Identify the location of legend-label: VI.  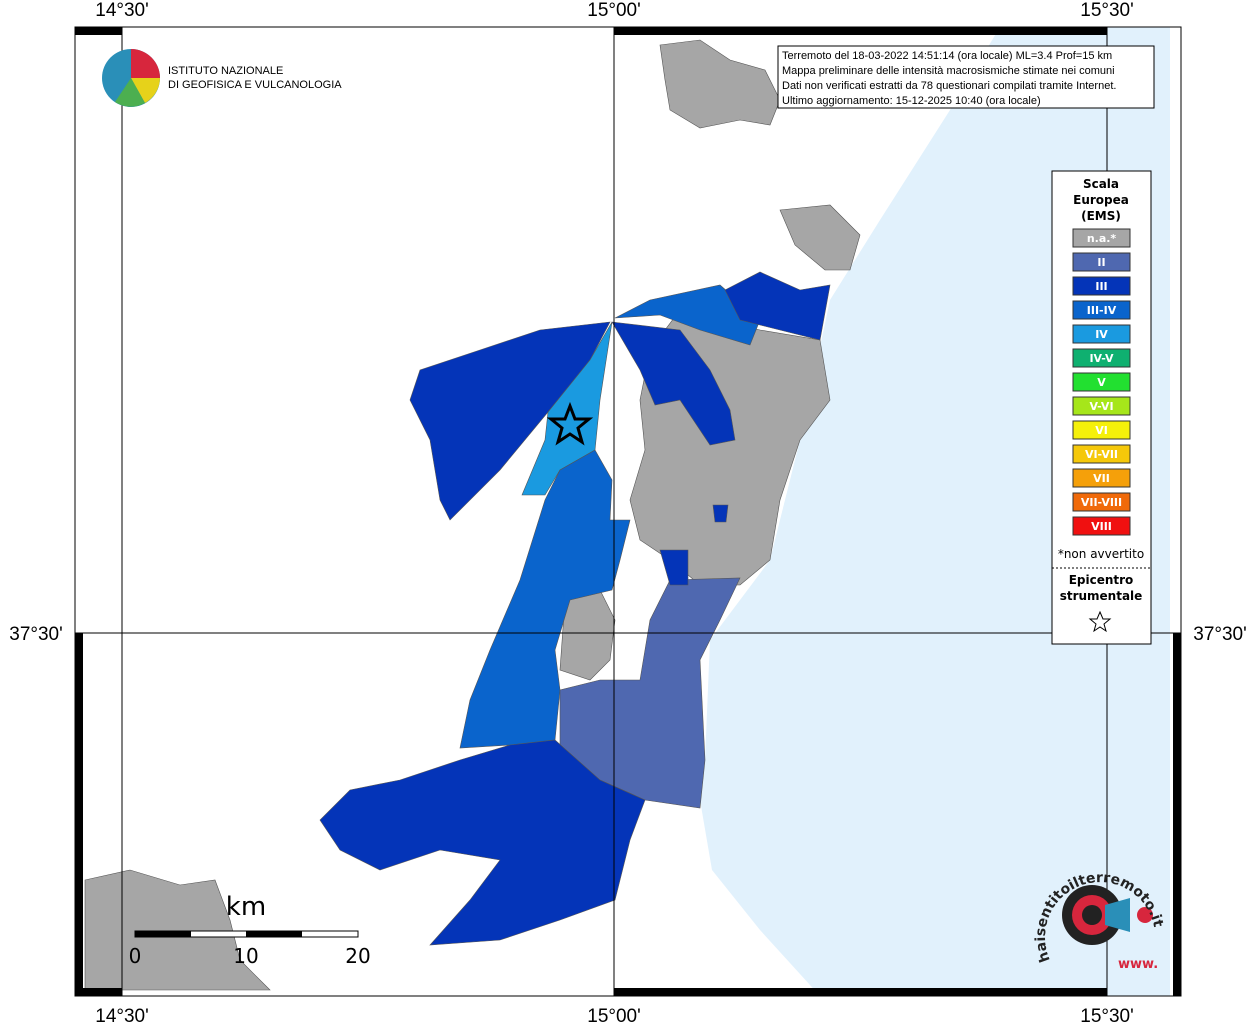
(1101, 430).